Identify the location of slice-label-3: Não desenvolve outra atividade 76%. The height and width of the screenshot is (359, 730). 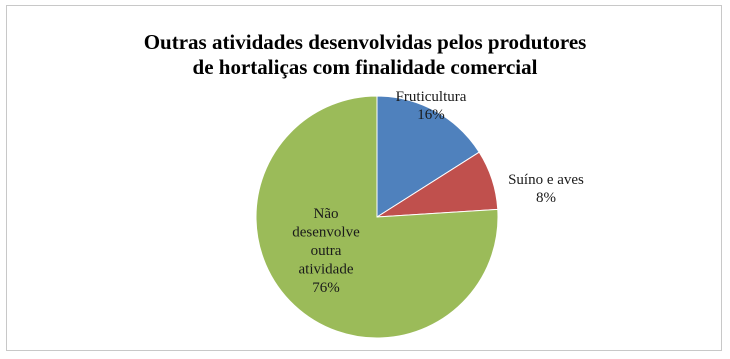
(326, 251).